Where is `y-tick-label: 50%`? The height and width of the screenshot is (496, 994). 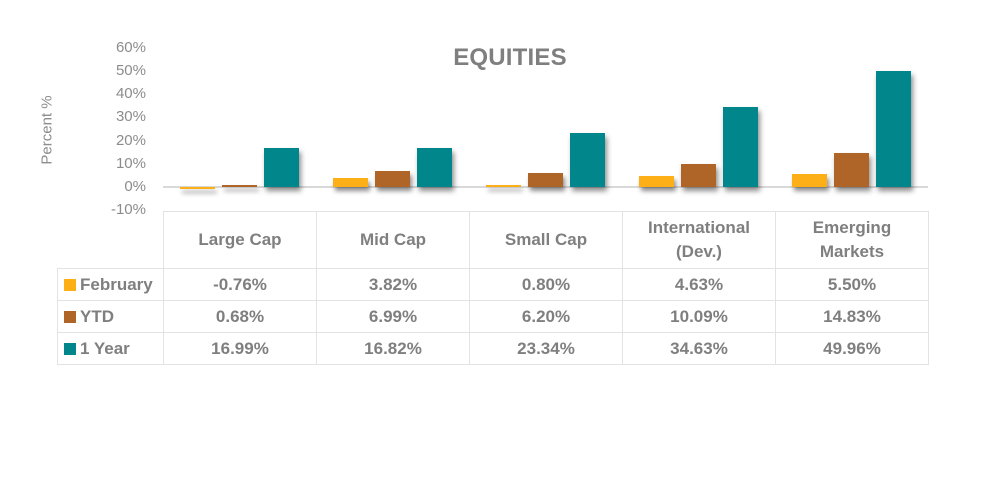
y-tick-label: 50% is located at coordinates (130, 70).